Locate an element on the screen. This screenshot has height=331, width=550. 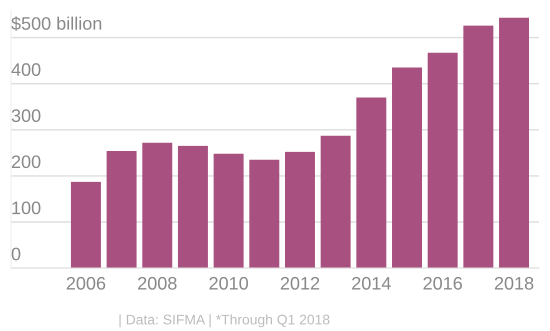
text: | Data: SIFMA | *Through Q1 2018 is located at coordinates (224, 321).